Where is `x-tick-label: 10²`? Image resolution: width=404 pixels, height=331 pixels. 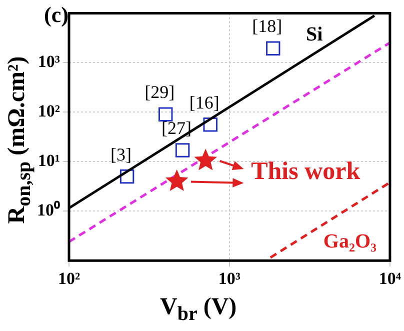
x-tick-label: 10² is located at coordinates (69, 278).